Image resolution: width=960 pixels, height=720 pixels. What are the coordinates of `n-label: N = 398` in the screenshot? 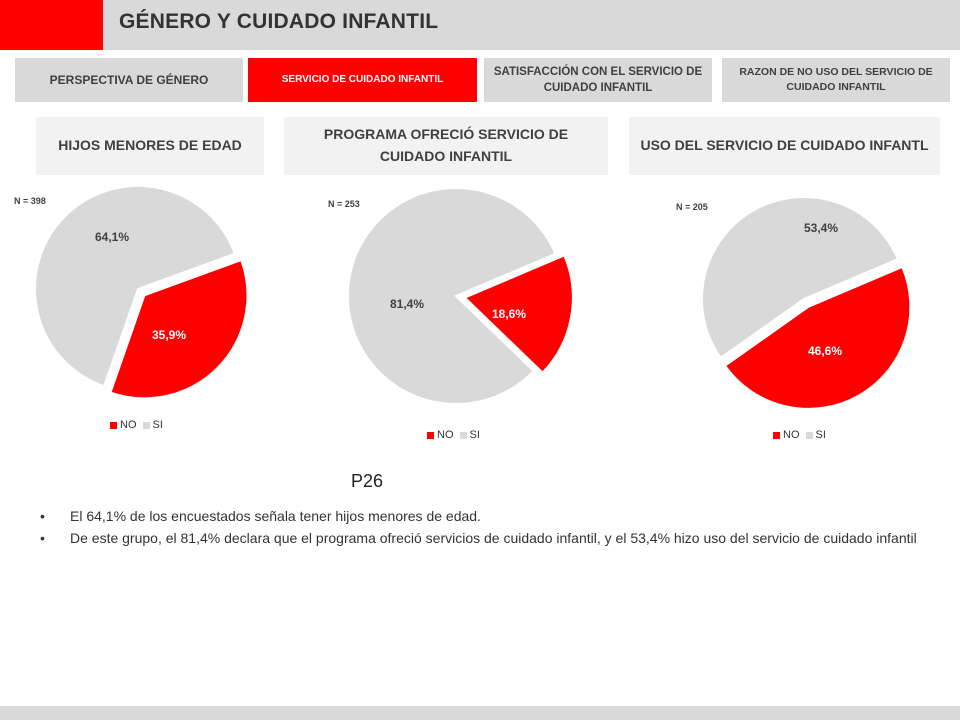 It's located at (30, 201).